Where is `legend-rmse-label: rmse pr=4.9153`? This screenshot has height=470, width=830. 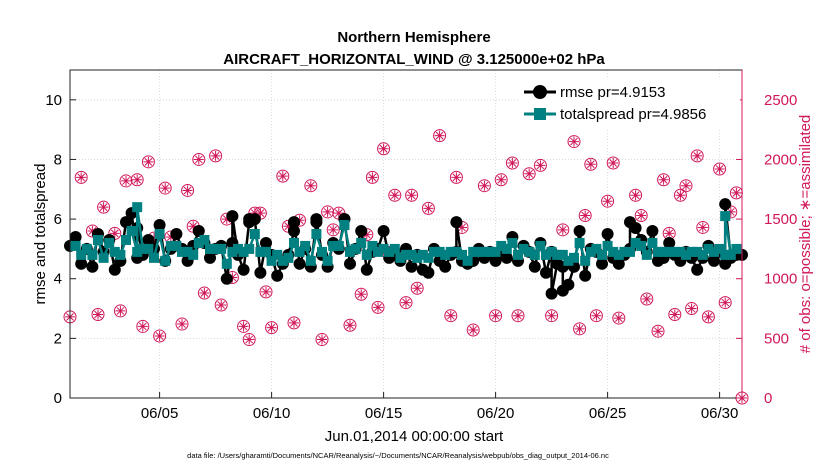
legend-rmse-label: rmse pr=4.9153 is located at coordinates (612, 92).